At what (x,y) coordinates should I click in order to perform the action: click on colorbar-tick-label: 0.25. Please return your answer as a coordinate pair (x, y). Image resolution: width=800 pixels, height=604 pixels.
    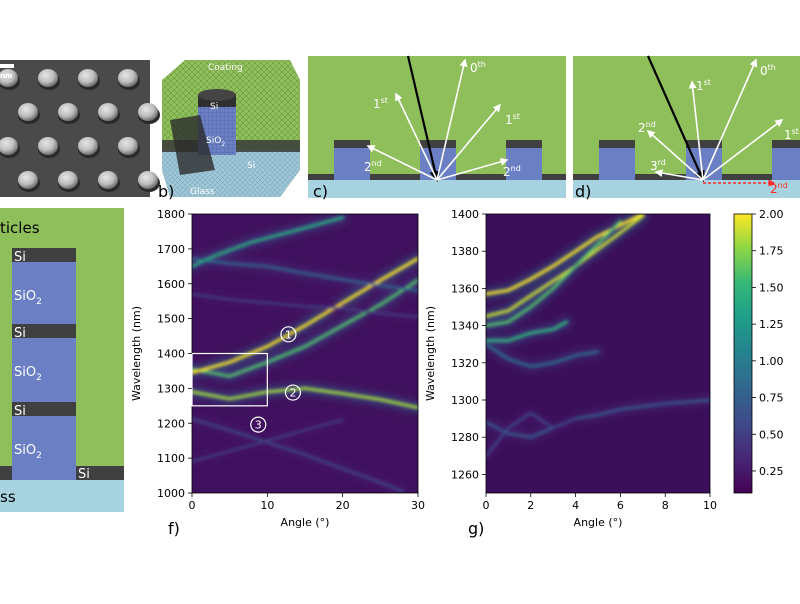
    Looking at the image, I should click on (771, 471).